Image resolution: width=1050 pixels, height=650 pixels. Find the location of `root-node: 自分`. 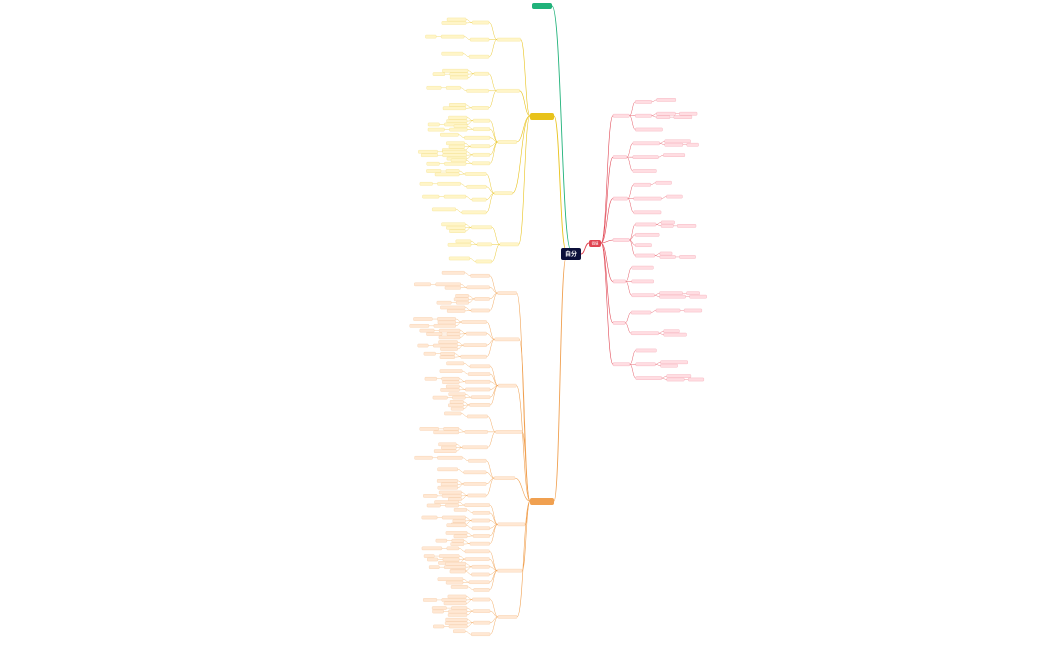

root-node: 自分 is located at coordinates (571, 254).